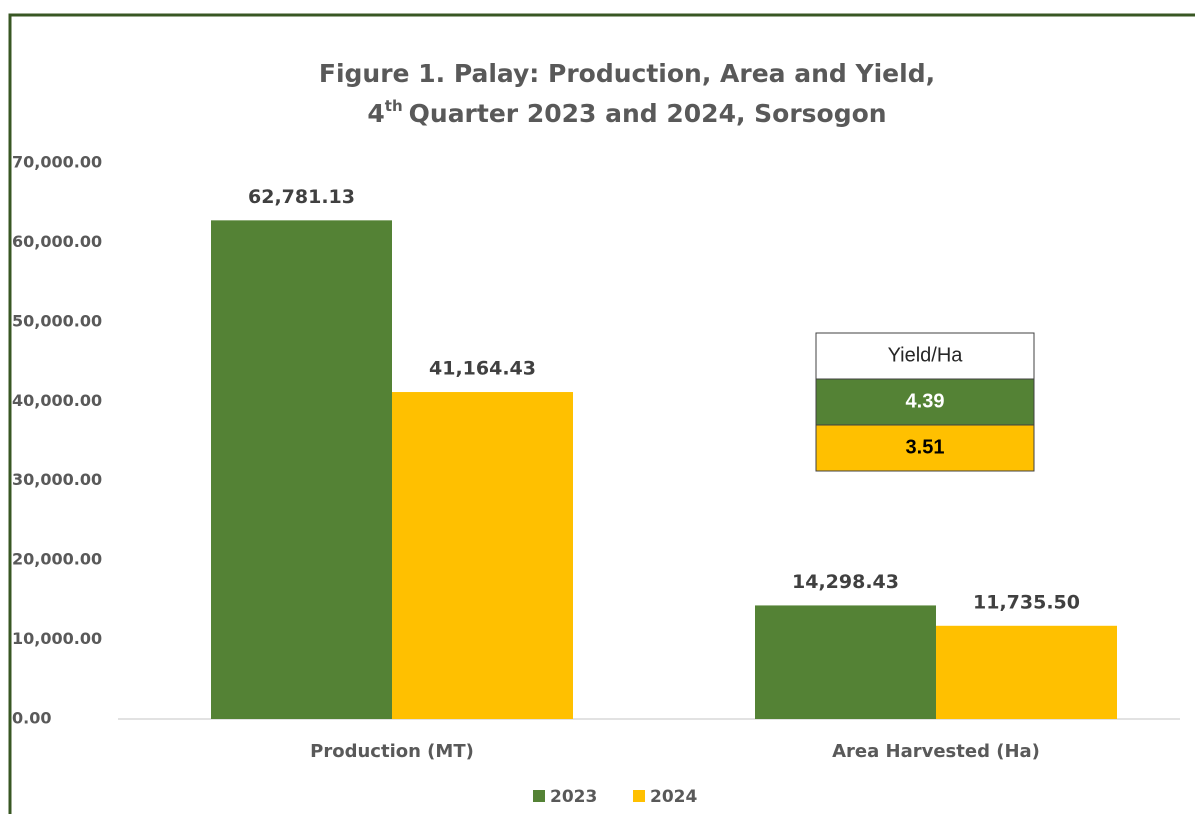  Describe the element at coordinates (936, 751) in the screenshot. I see `x-tick-label: Area Harvested (Ha)` at that location.